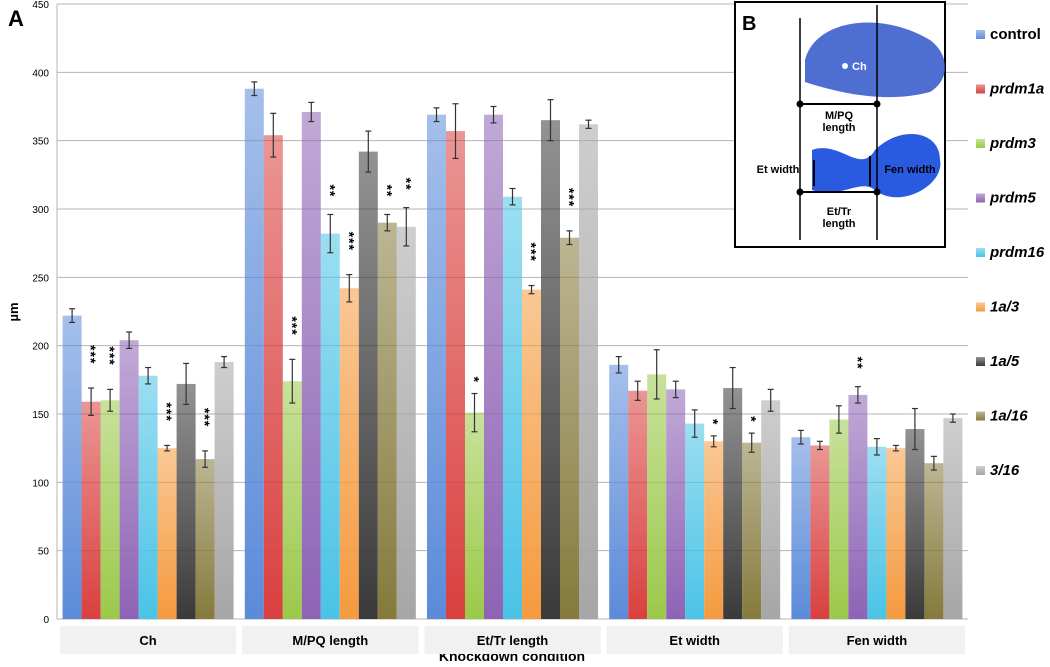 The height and width of the screenshot is (667, 1050). What do you see at coordinates (749, 24) in the screenshot?
I see `inset-label: B` at bounding box center [749, 24].